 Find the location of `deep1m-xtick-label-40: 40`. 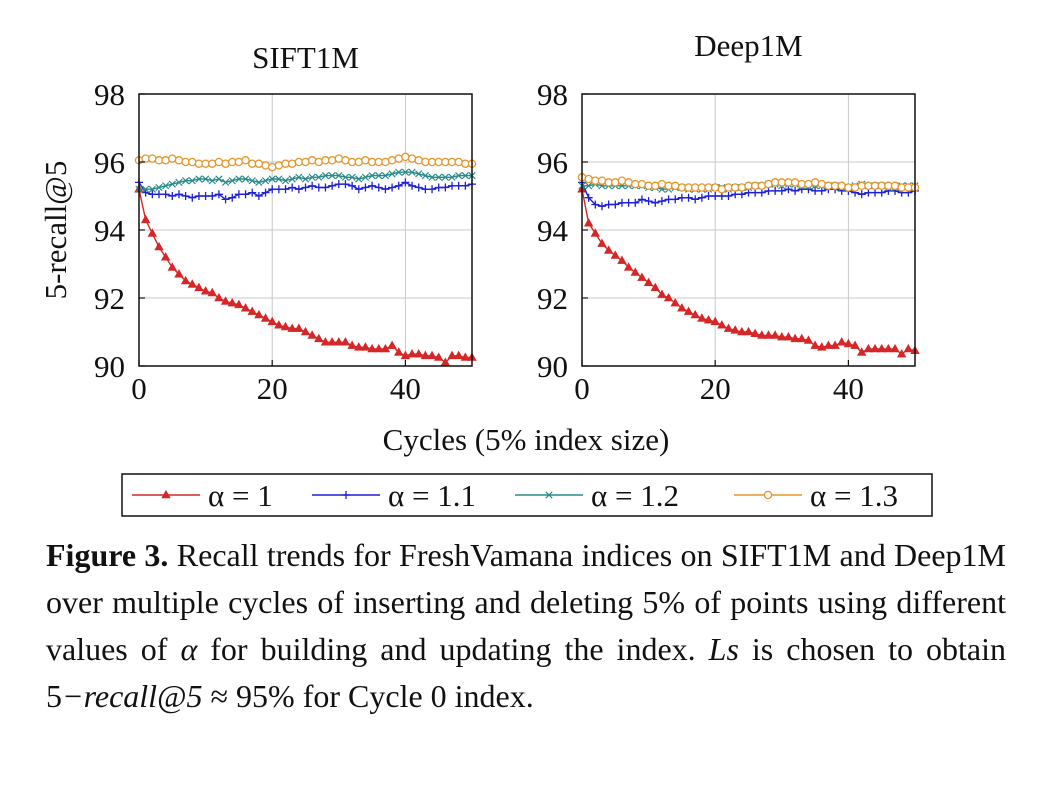

deep1m-xtick-label-40: 40 is located at coordinates (848, 388).